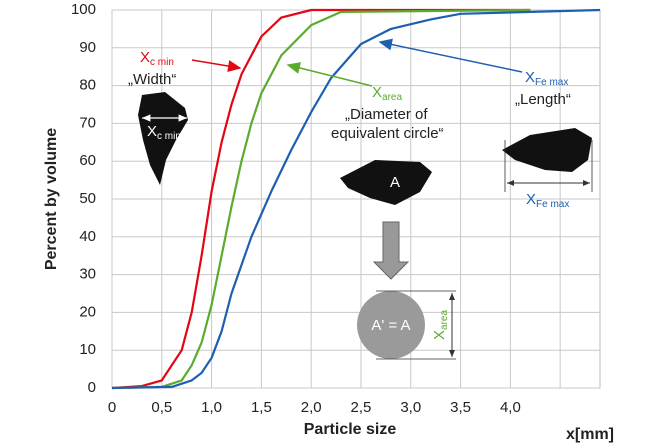  Describe the element at coordinates (395, 182) in the screenshot. I see `annotation: A` at that location.